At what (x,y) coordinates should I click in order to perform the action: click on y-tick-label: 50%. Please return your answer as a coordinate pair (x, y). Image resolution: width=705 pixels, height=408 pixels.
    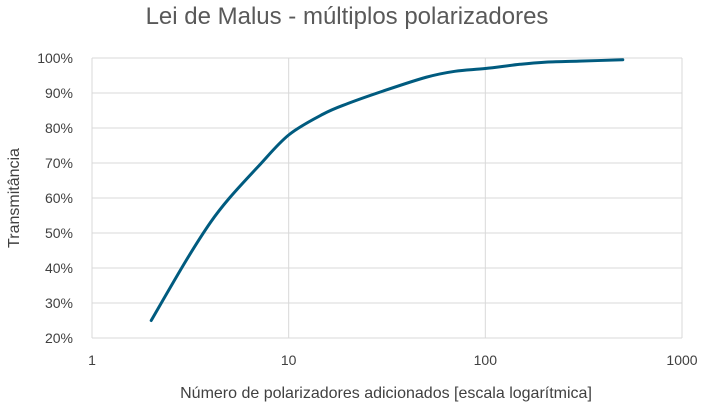
    Looking at the image, I should click on (59, 233).